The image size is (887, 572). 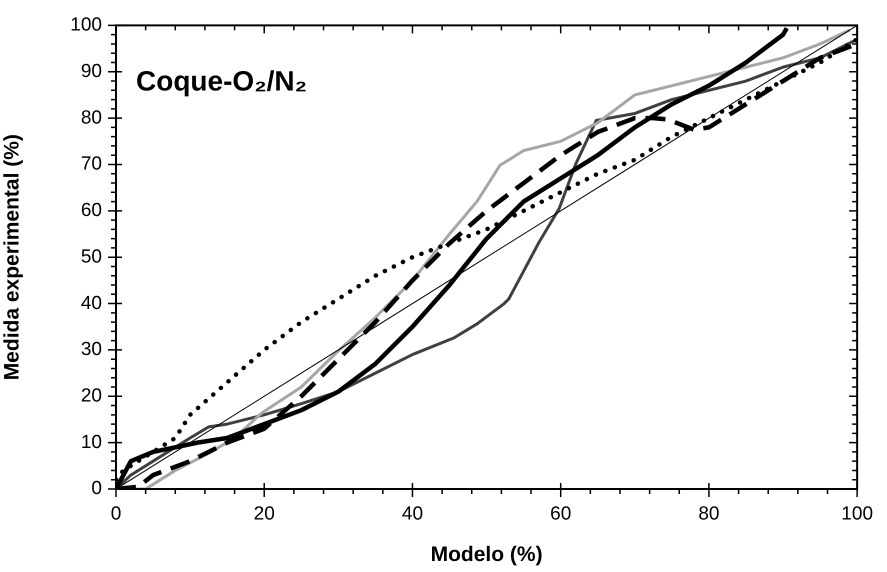 What do you see at coordinates (91, 164) in the screenshot?
I see `y-tick-label: 70` at bounding box center [91, 164].